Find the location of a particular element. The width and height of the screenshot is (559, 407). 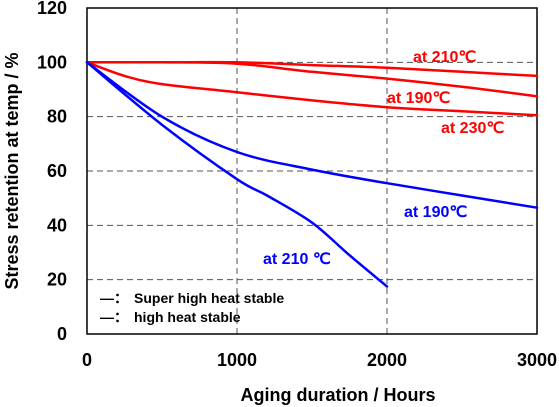

x-tick-label: 2000 is located at coordinates (387, 360).